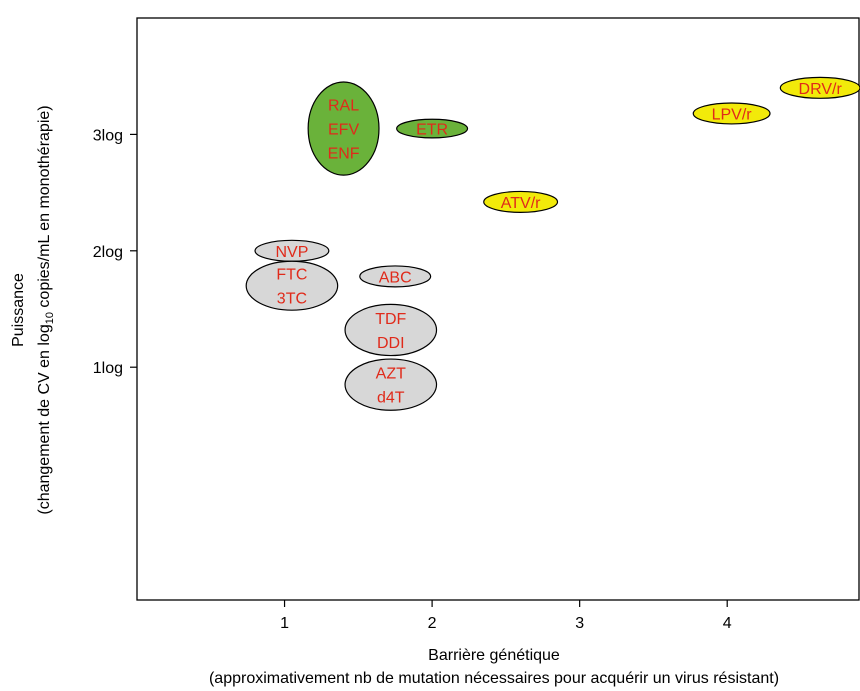  I want to click on bubble-label: NVP, so click(291, 252).